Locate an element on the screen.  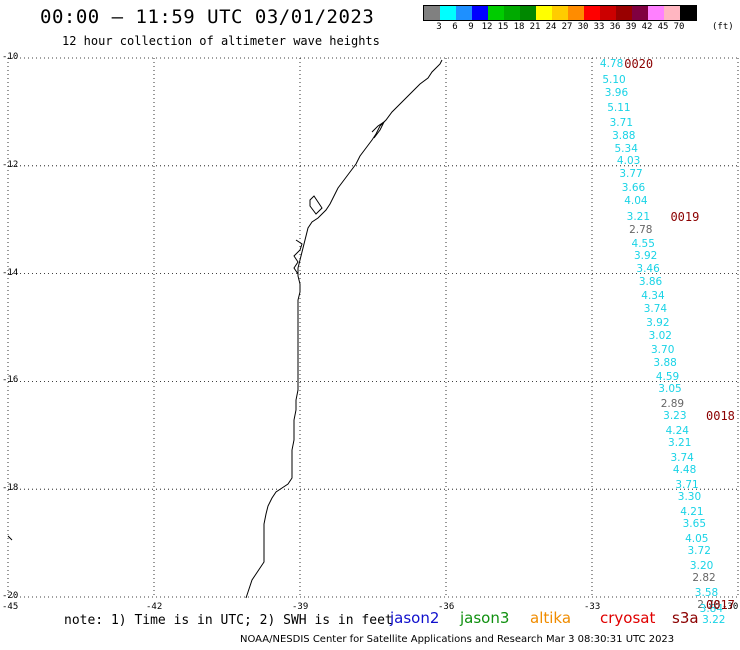
wave-height-reading: 3.58 is located at coordinates (706, 592).